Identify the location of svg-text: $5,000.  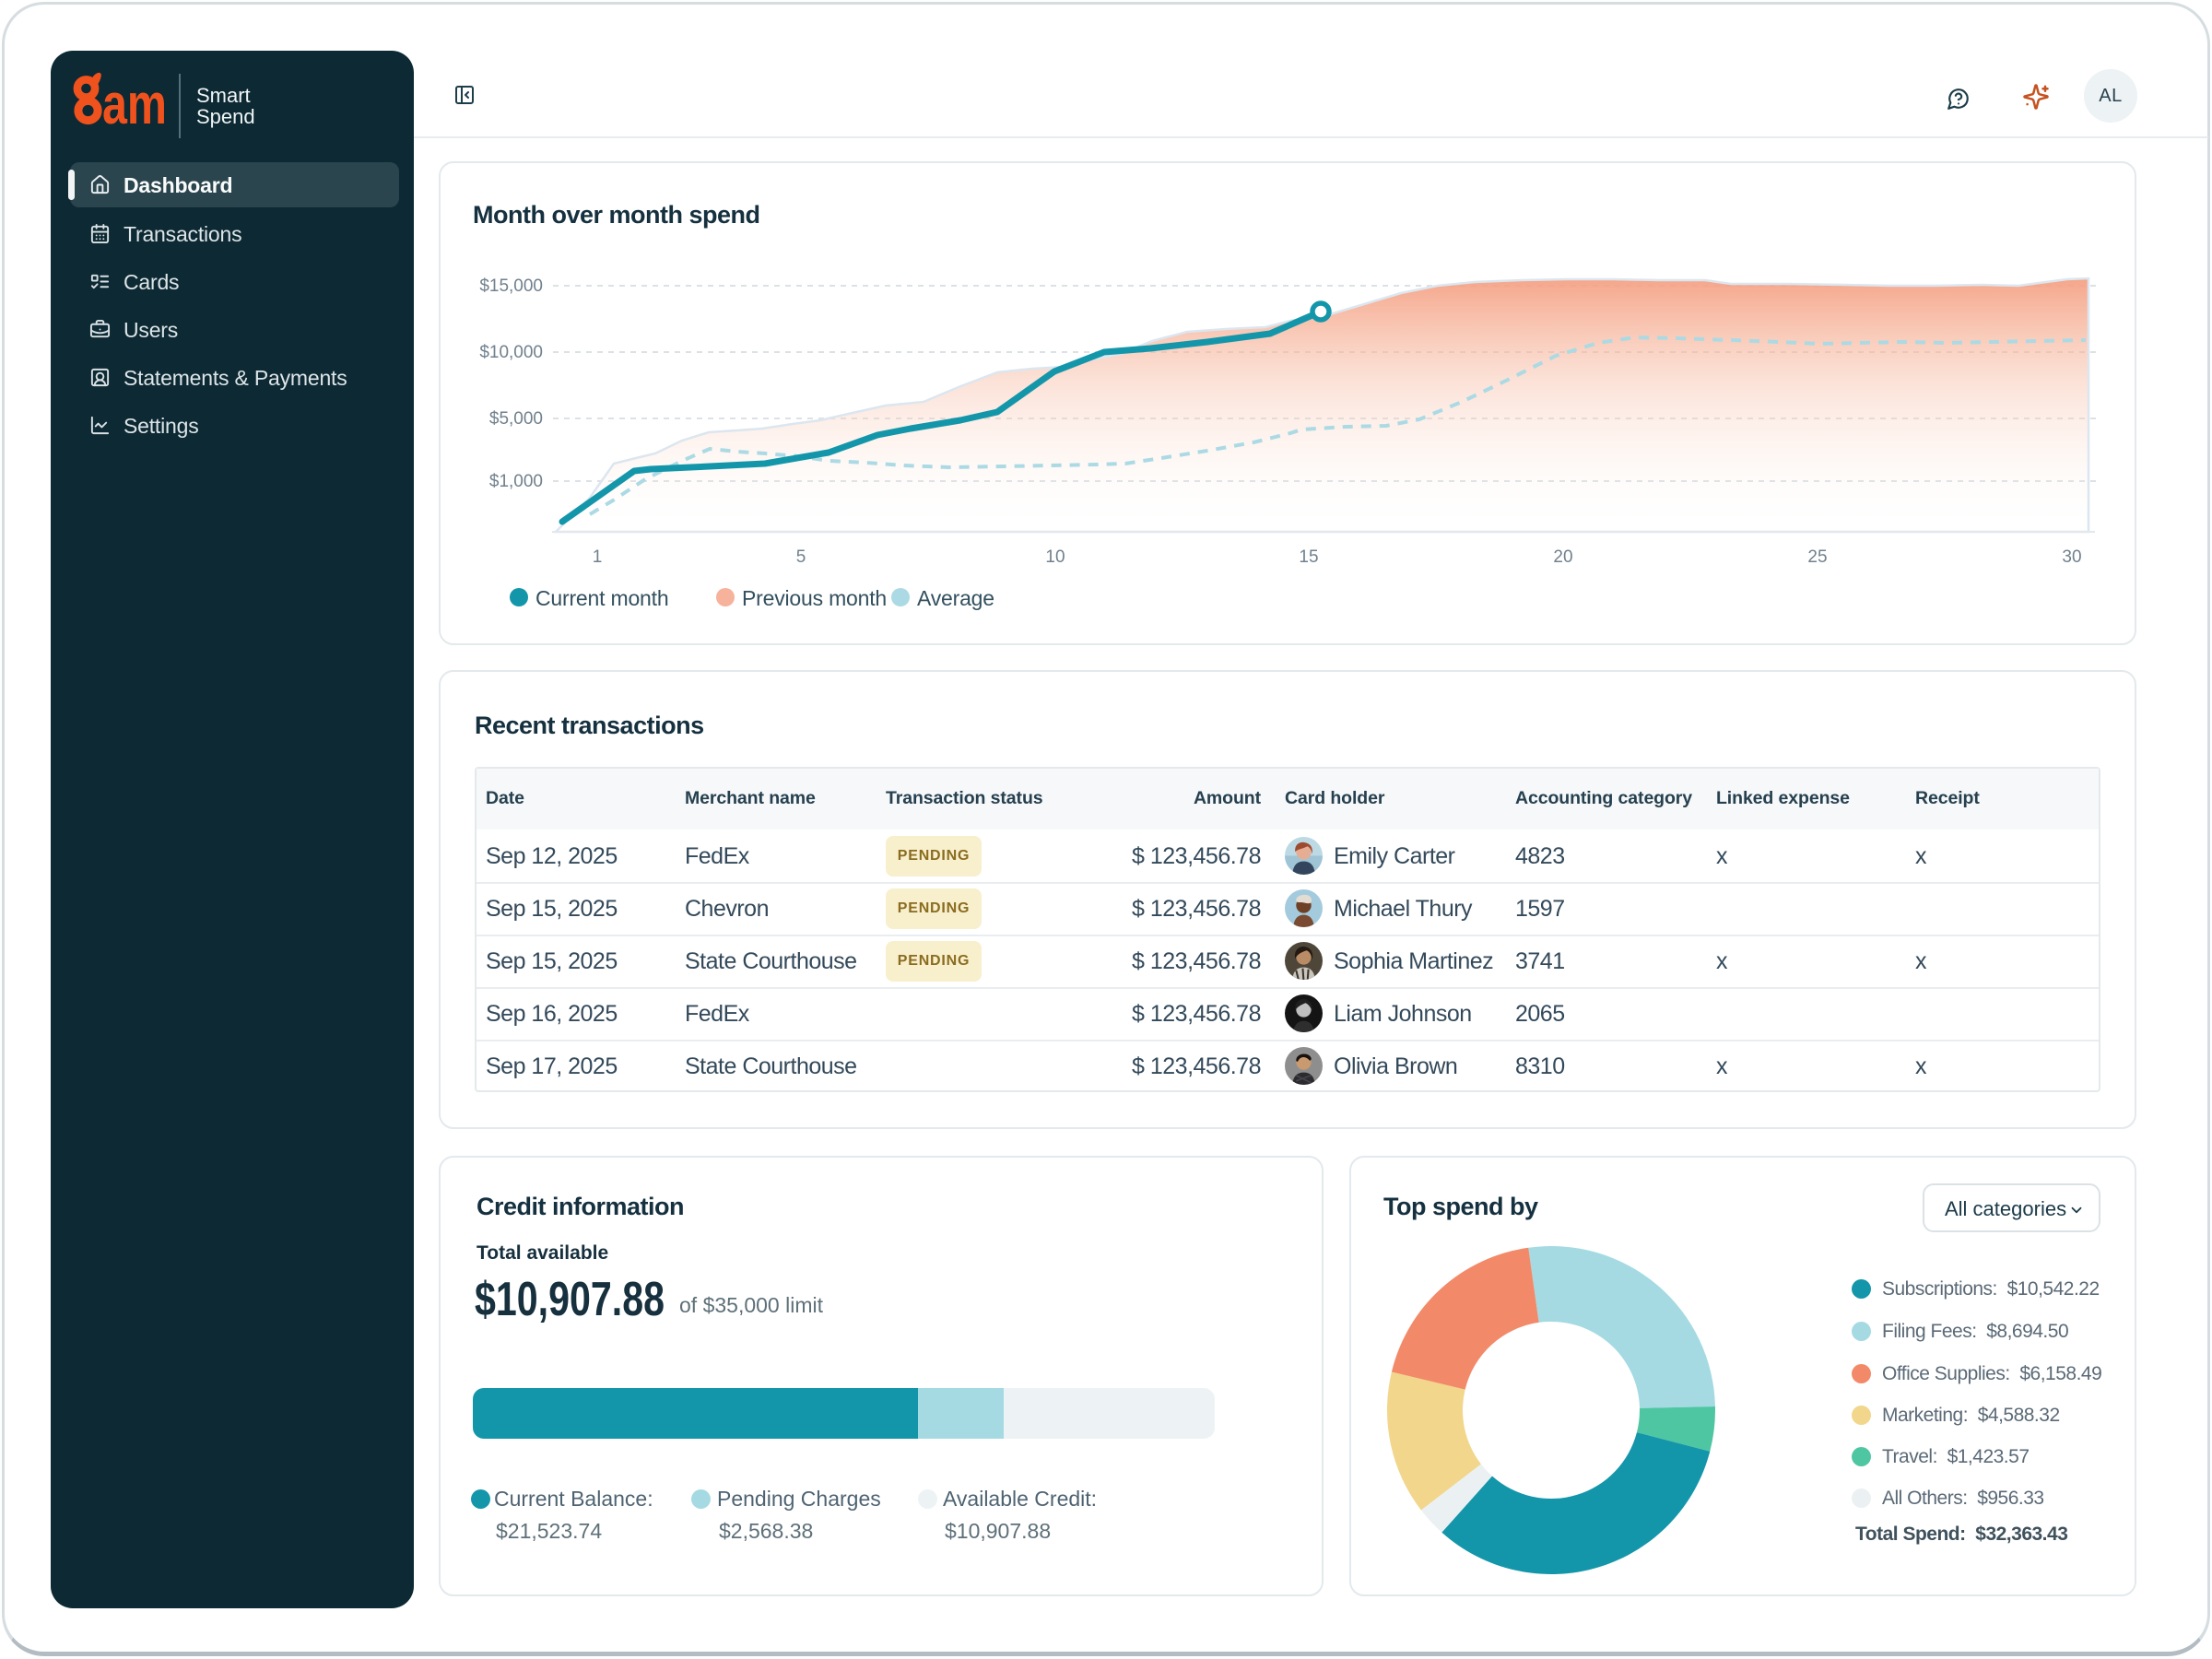
(516, 419).